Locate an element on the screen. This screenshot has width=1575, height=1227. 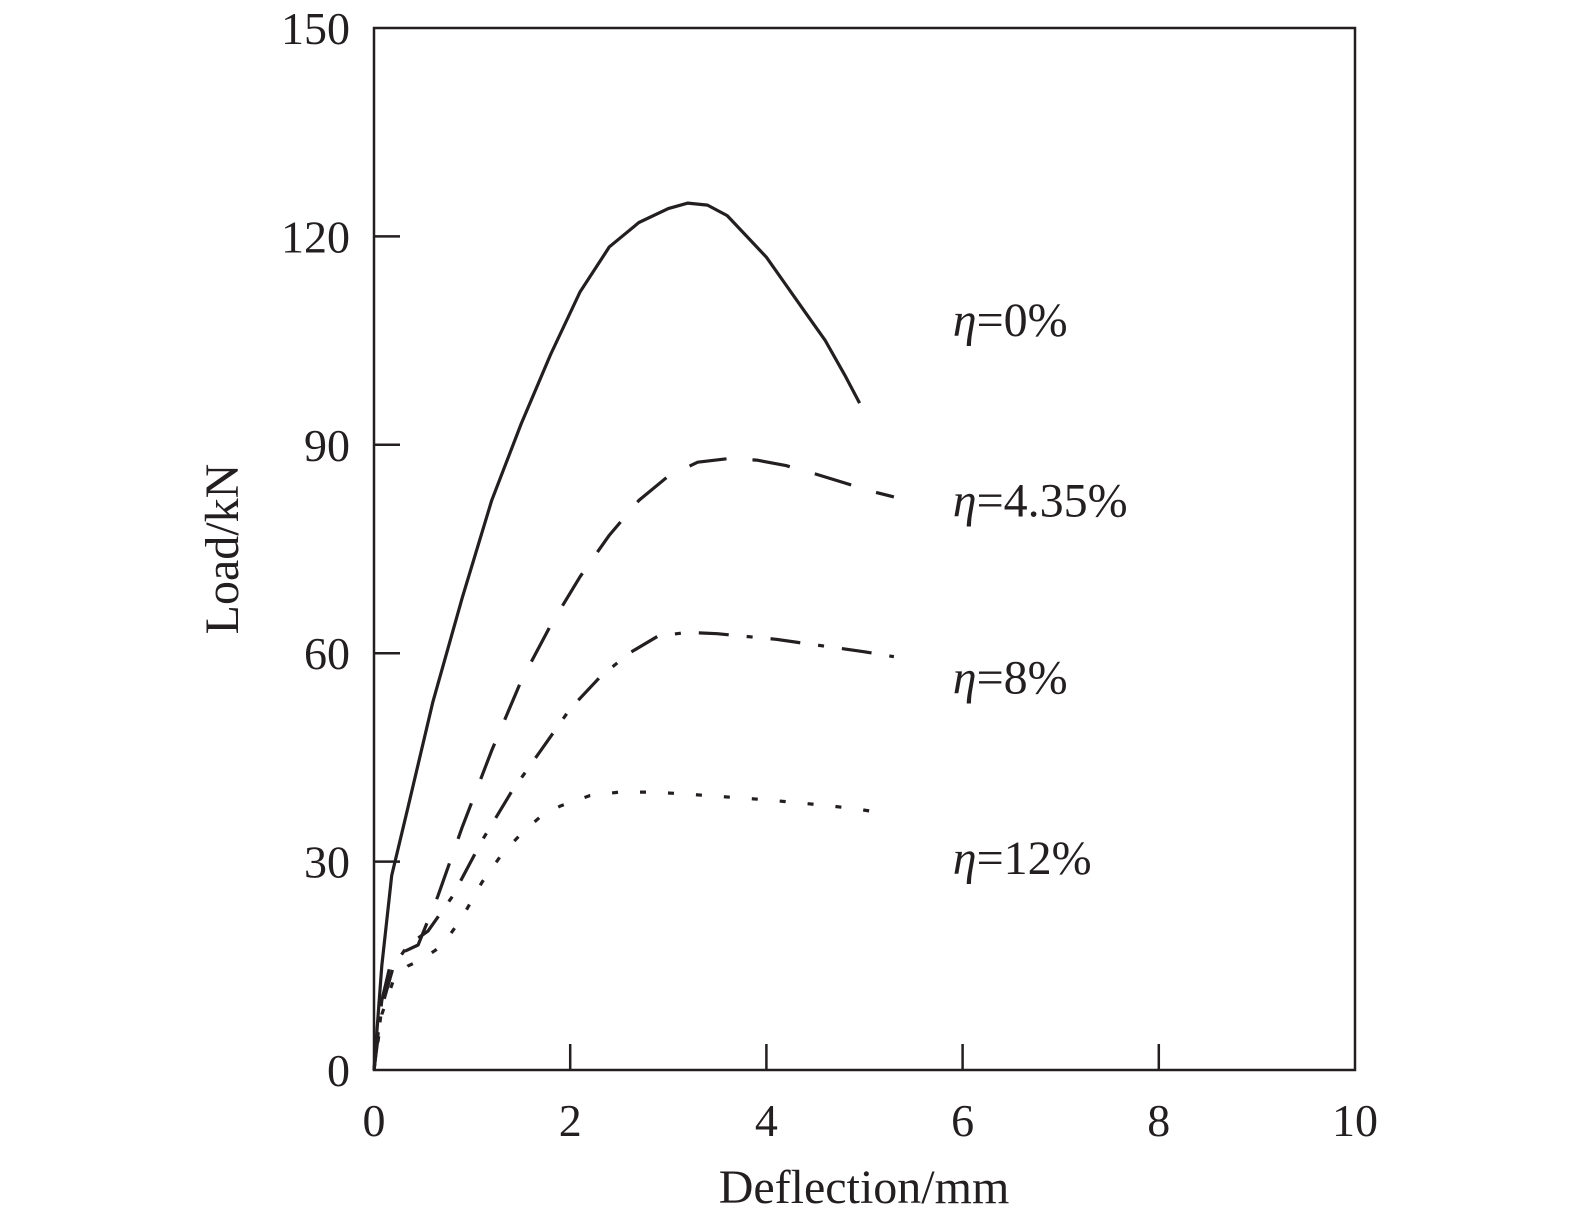
y-axis-label: Load/kN is located at coordinates (222, 549).